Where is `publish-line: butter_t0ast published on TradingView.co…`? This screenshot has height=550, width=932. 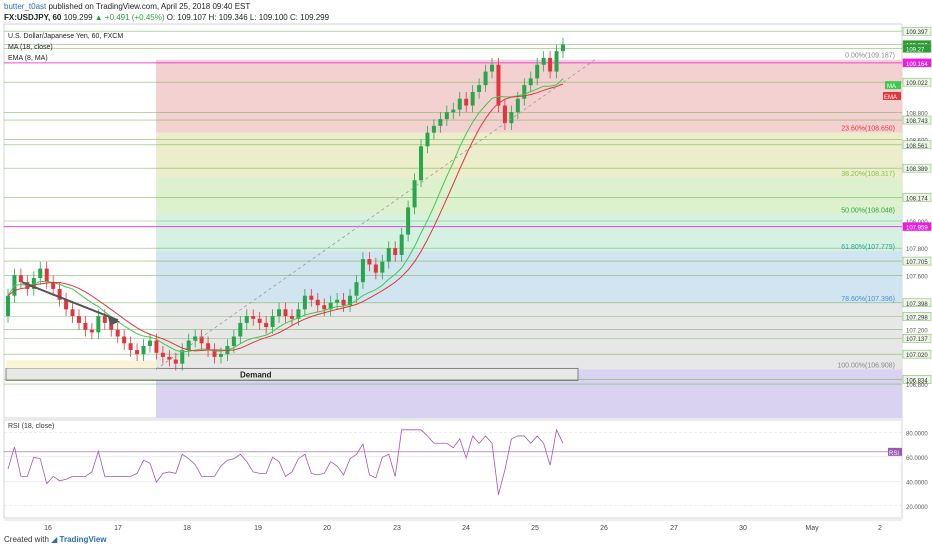 publish-line: butter_t0ast published on TradingView.co… is located at coordinates (127, 6).